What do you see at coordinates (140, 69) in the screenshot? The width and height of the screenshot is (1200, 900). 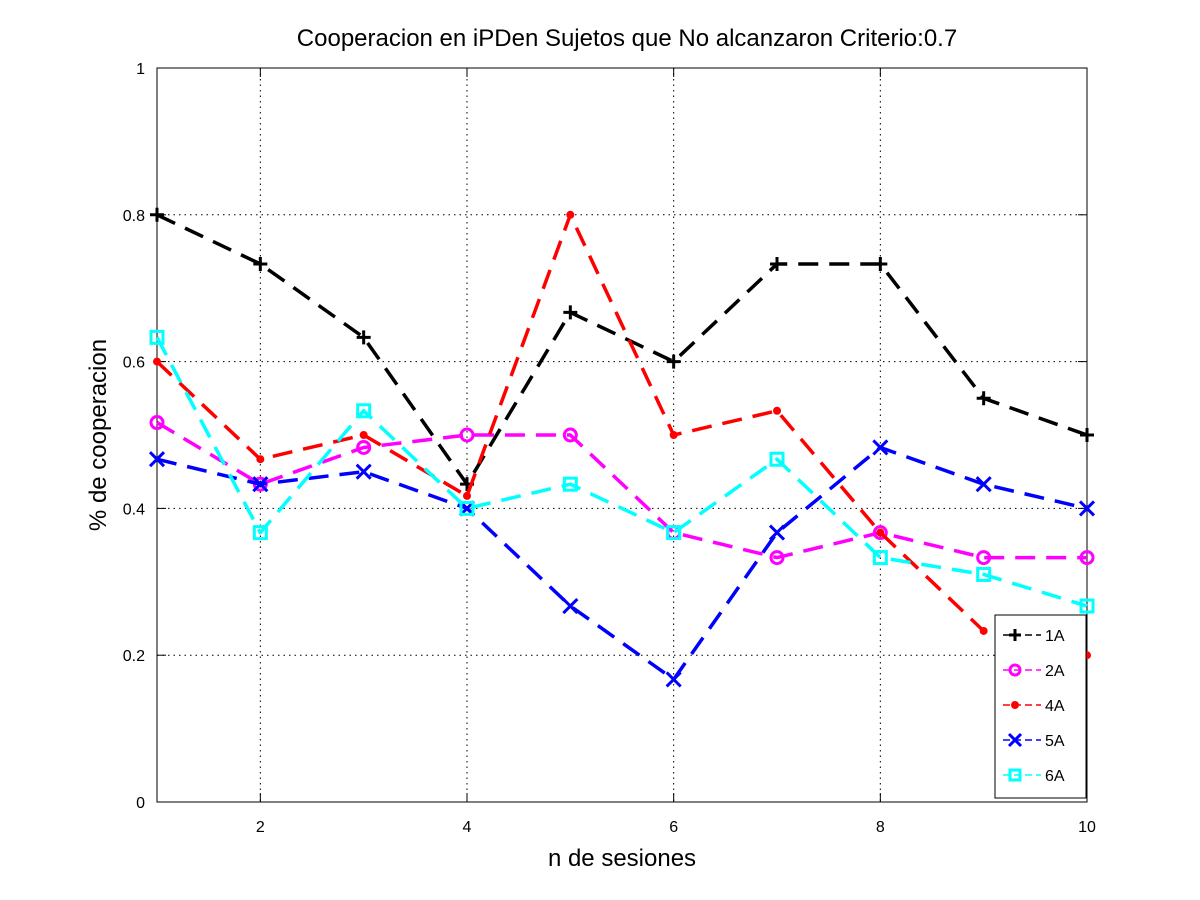 I see `y-tick-label: 1` at bounding box center [140, 69].